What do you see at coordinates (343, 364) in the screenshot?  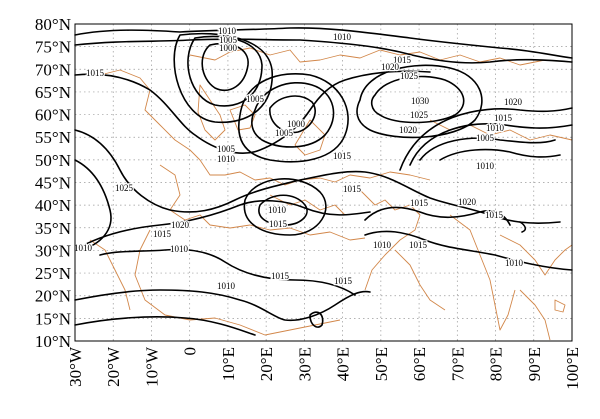 I see `longitude-label: 40°E` at bounding box center [343, 364].